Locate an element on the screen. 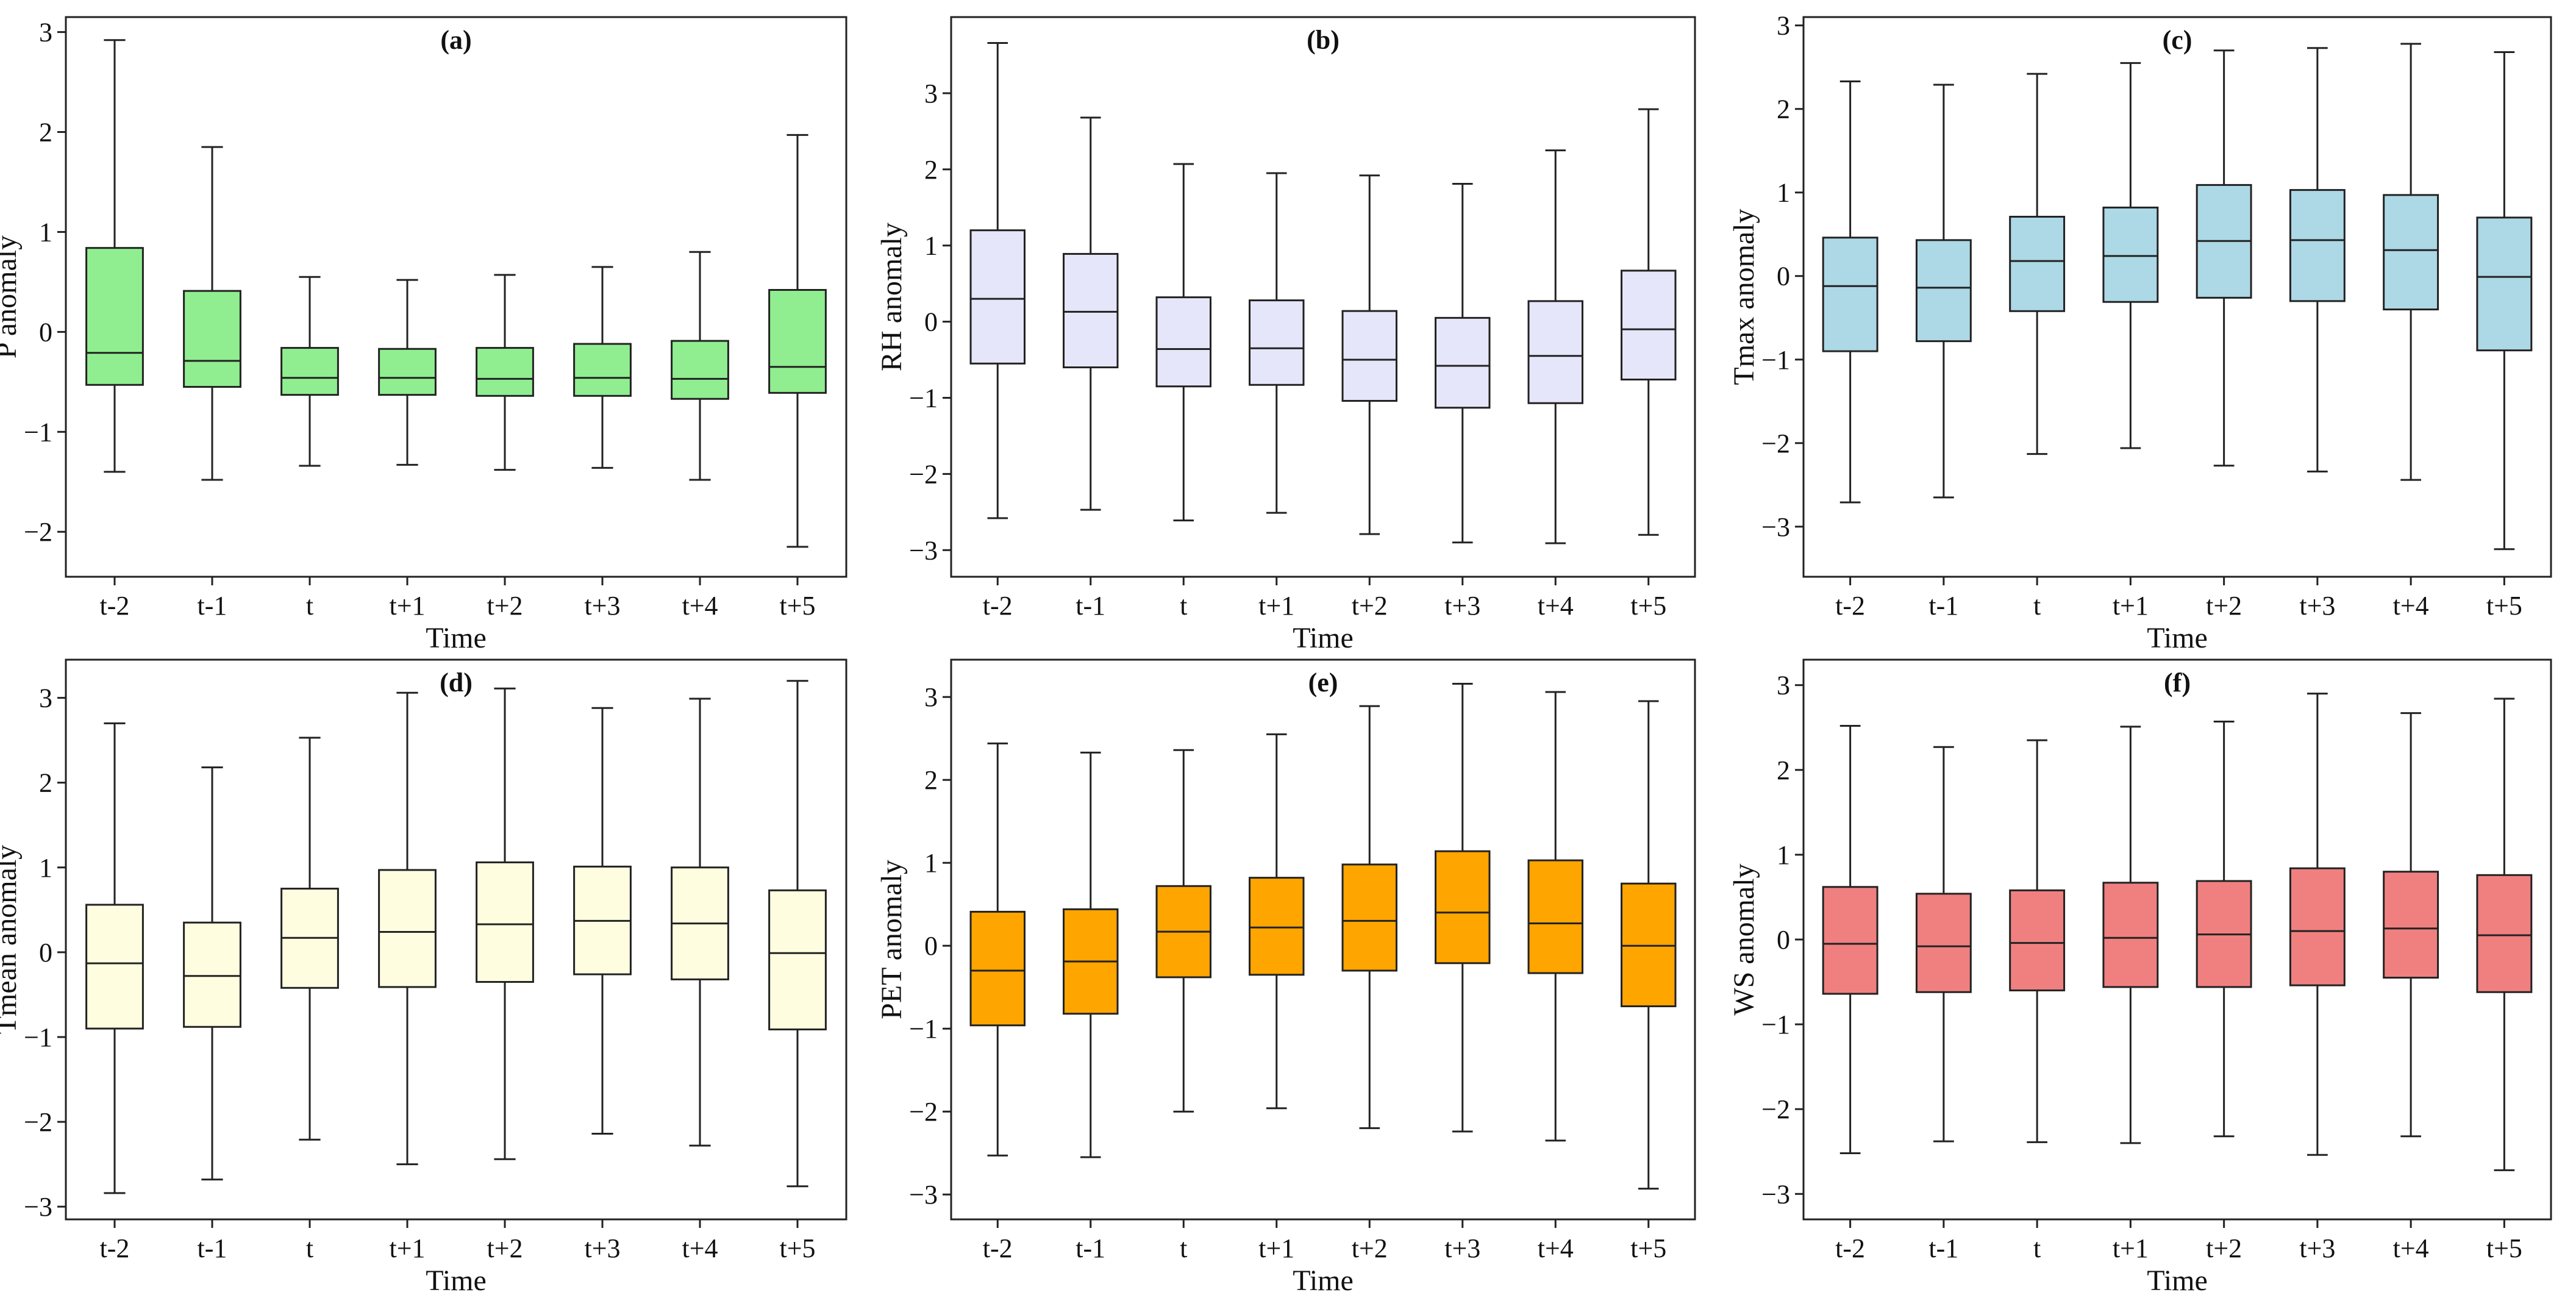  y-tick-label: −3 is located at coordinates (1776, 527).